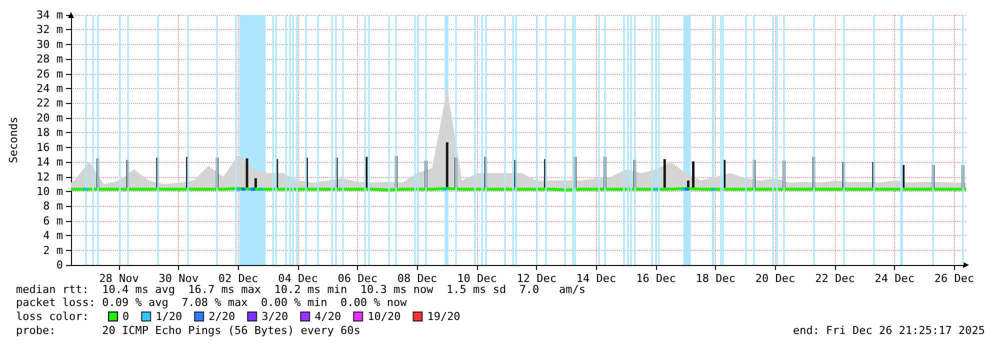  What do you see at coordinates (50, 133) in the screenshot?
I see `y-tick-label: 18 m` at bounding box center [50, 133].